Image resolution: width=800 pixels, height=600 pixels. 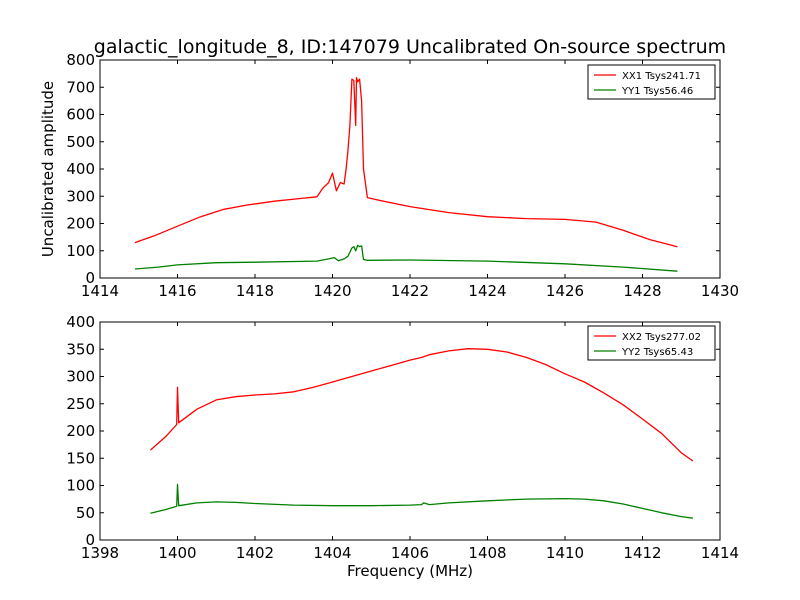 I want to click on y-tick-label-top-8: 800, so click(x=80, y=60).